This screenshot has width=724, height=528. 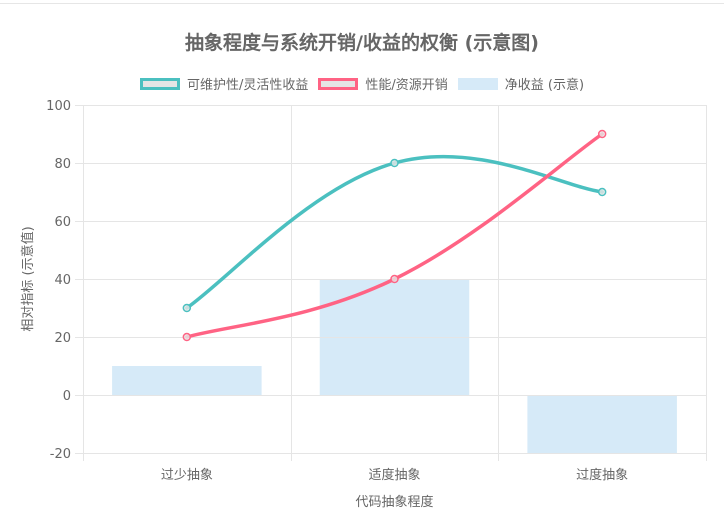 I want to click on y-tick-label: 40, so click(x=62, y=280).